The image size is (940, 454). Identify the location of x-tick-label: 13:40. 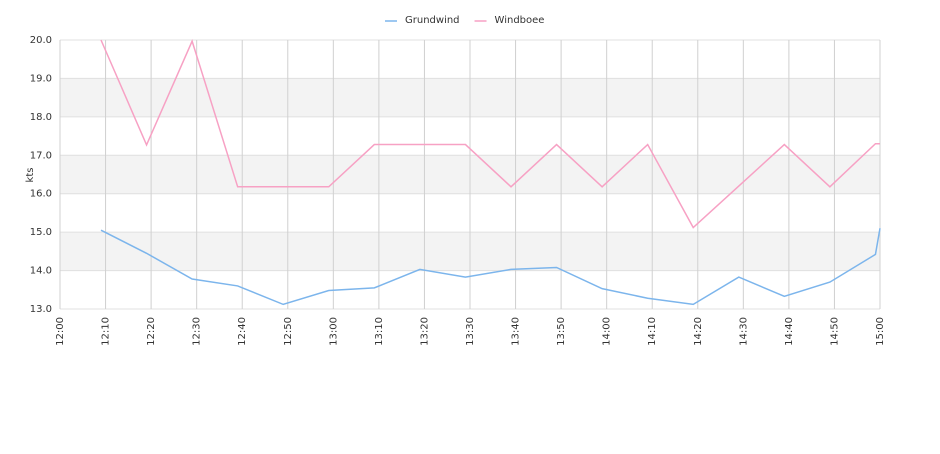
(516, 331).